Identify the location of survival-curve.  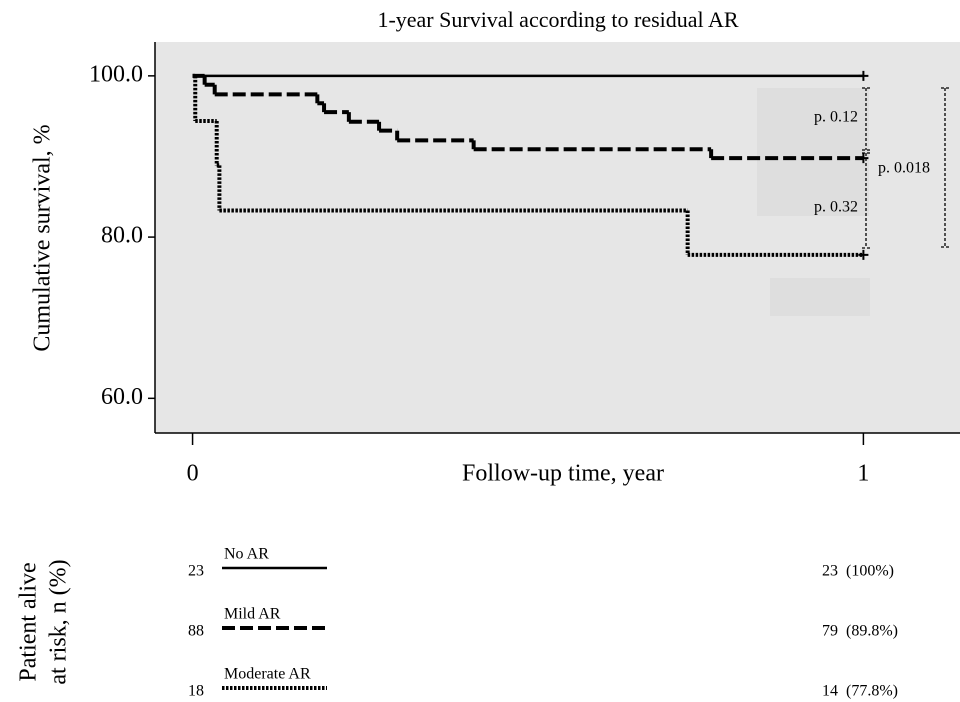
(528, 117).